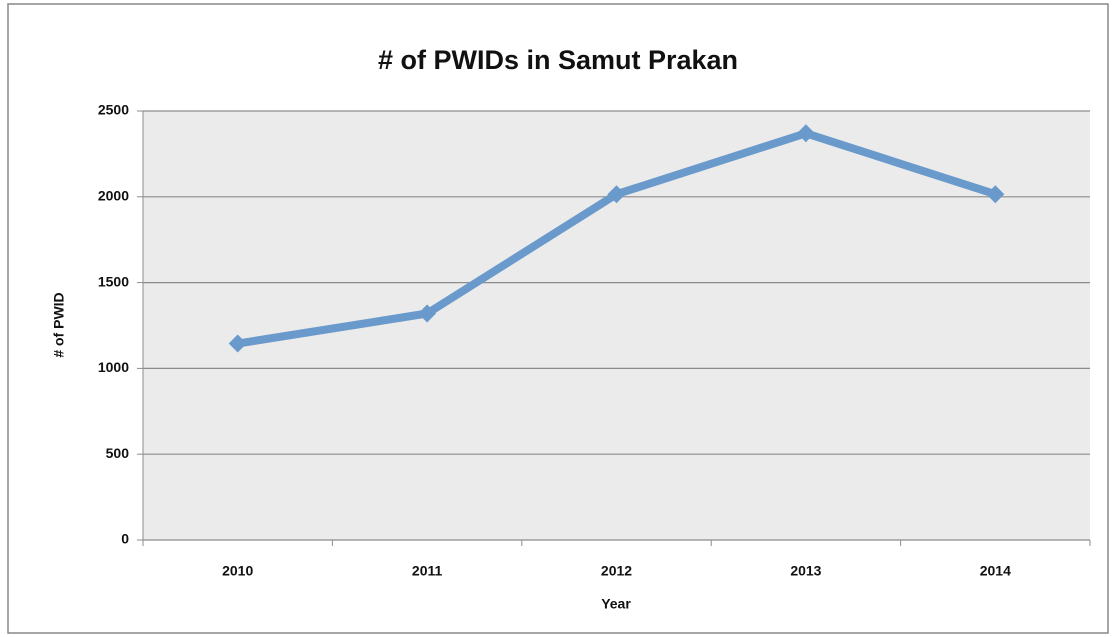 This screenshot has width=1116, height=637. Describe the element at coordinates (237, 571) in the screenshot. I see `x-tick-label: 2010` at that location.